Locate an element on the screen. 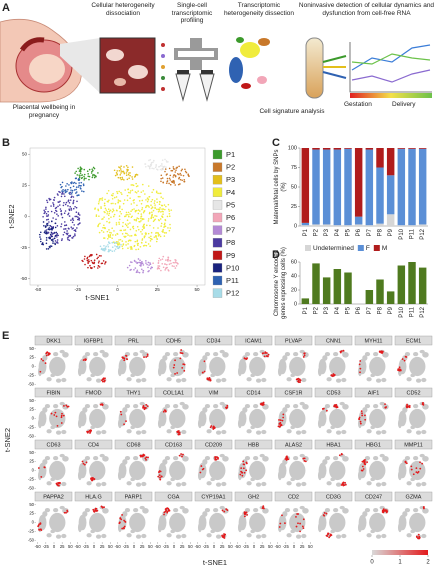 The width and height of the screenshot is (437, 569). x-tick-label: P6 is located at coordinates (359, 310).